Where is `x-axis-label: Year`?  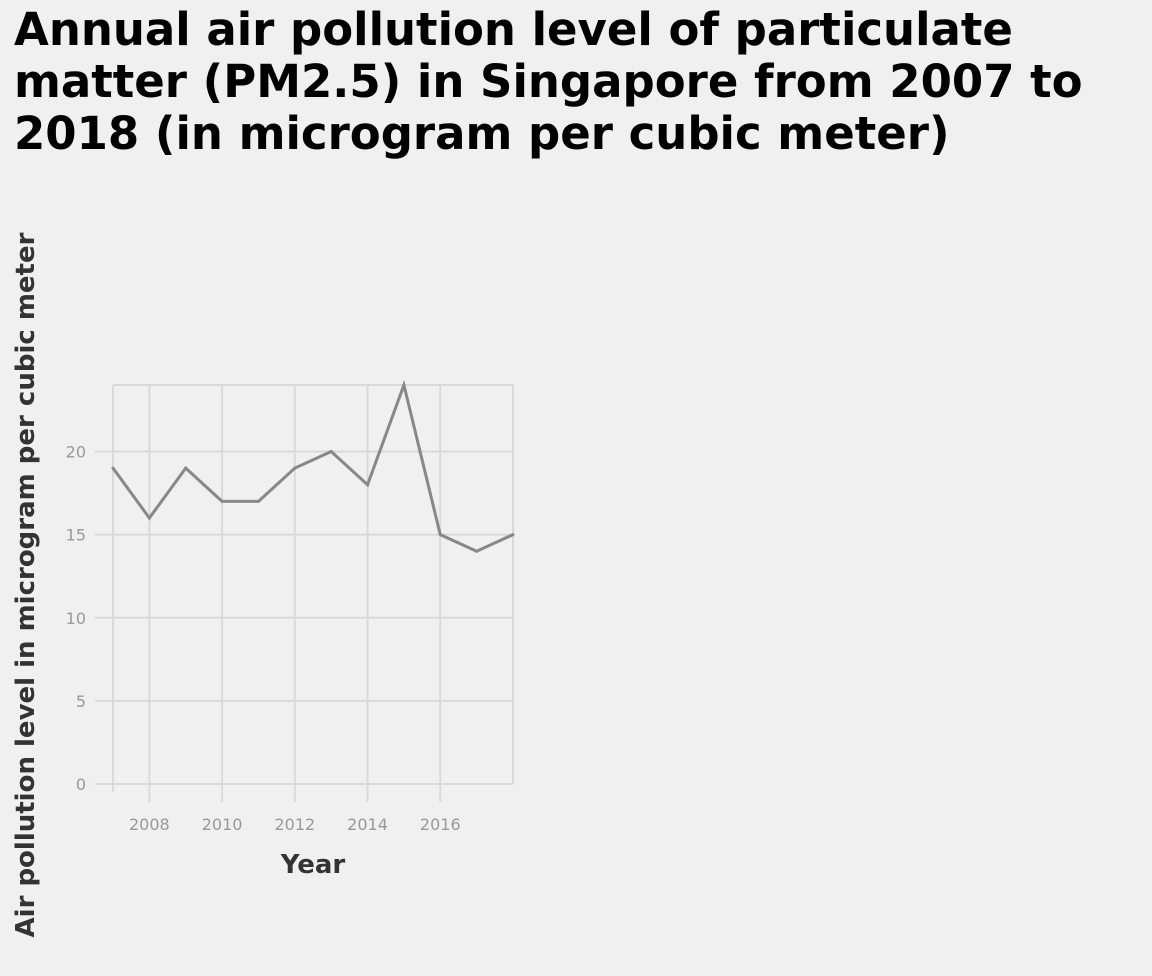
x-axis-label: Year is located at coordinates (313, 865).